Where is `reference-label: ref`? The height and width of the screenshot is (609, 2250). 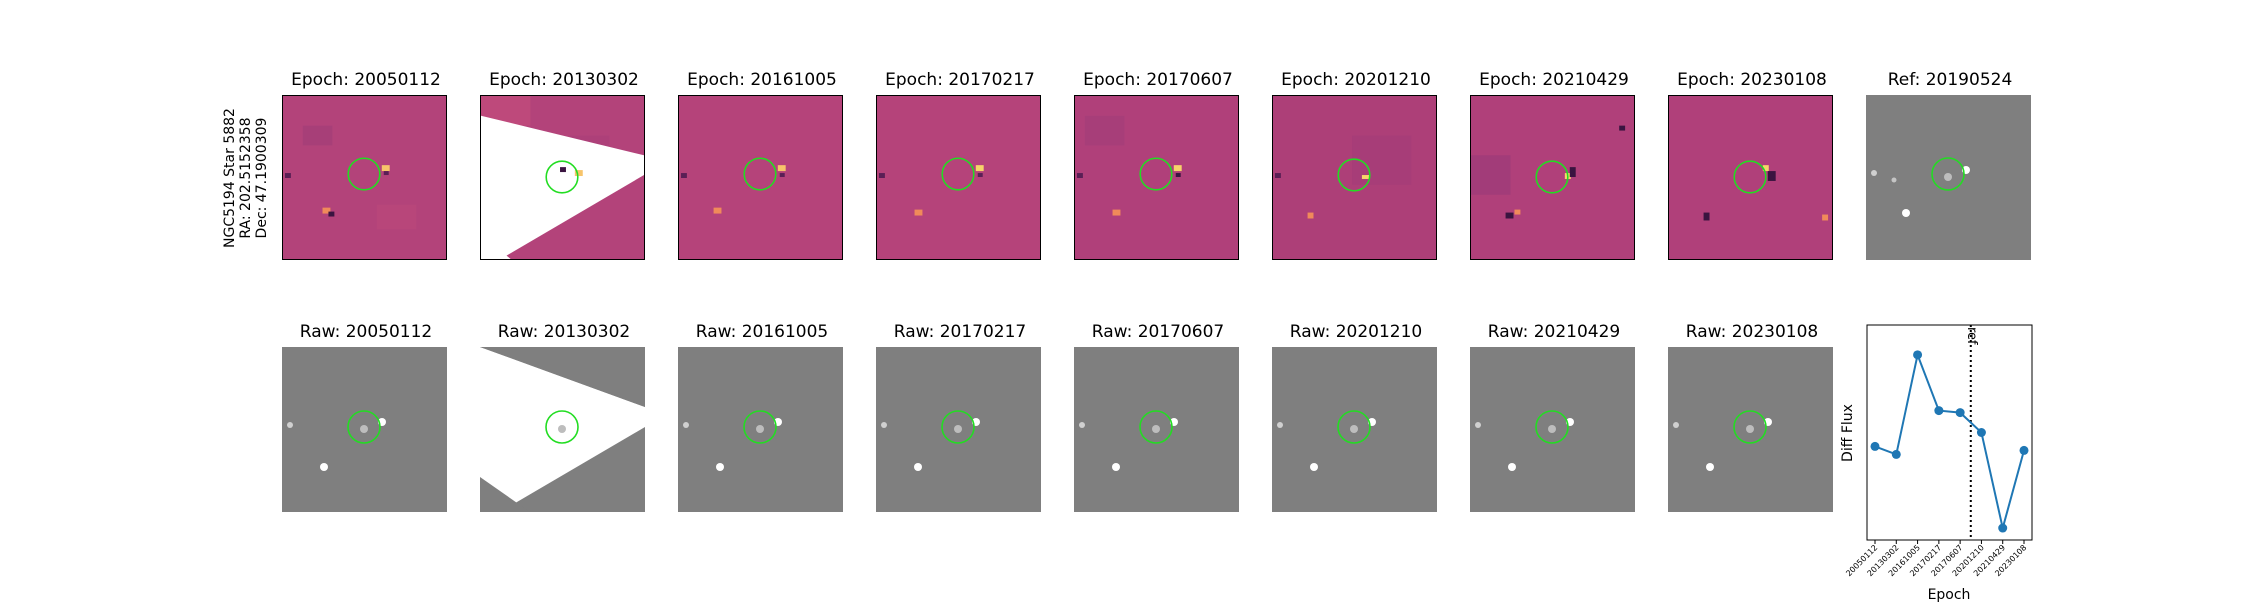
reference-label: ref is located at coordinates (1971, 336).